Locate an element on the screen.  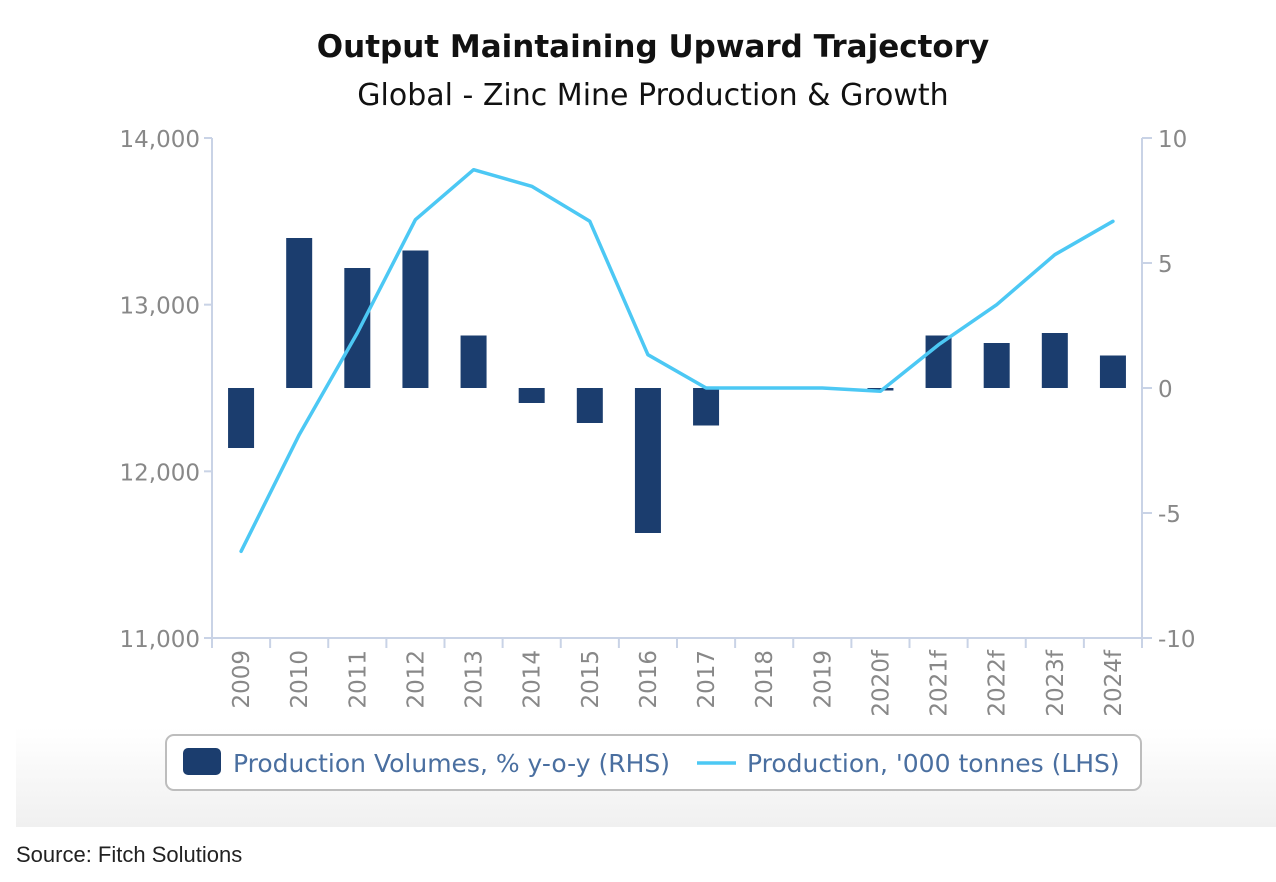
legend-bar-swatch is located at coordinates (202, 761).